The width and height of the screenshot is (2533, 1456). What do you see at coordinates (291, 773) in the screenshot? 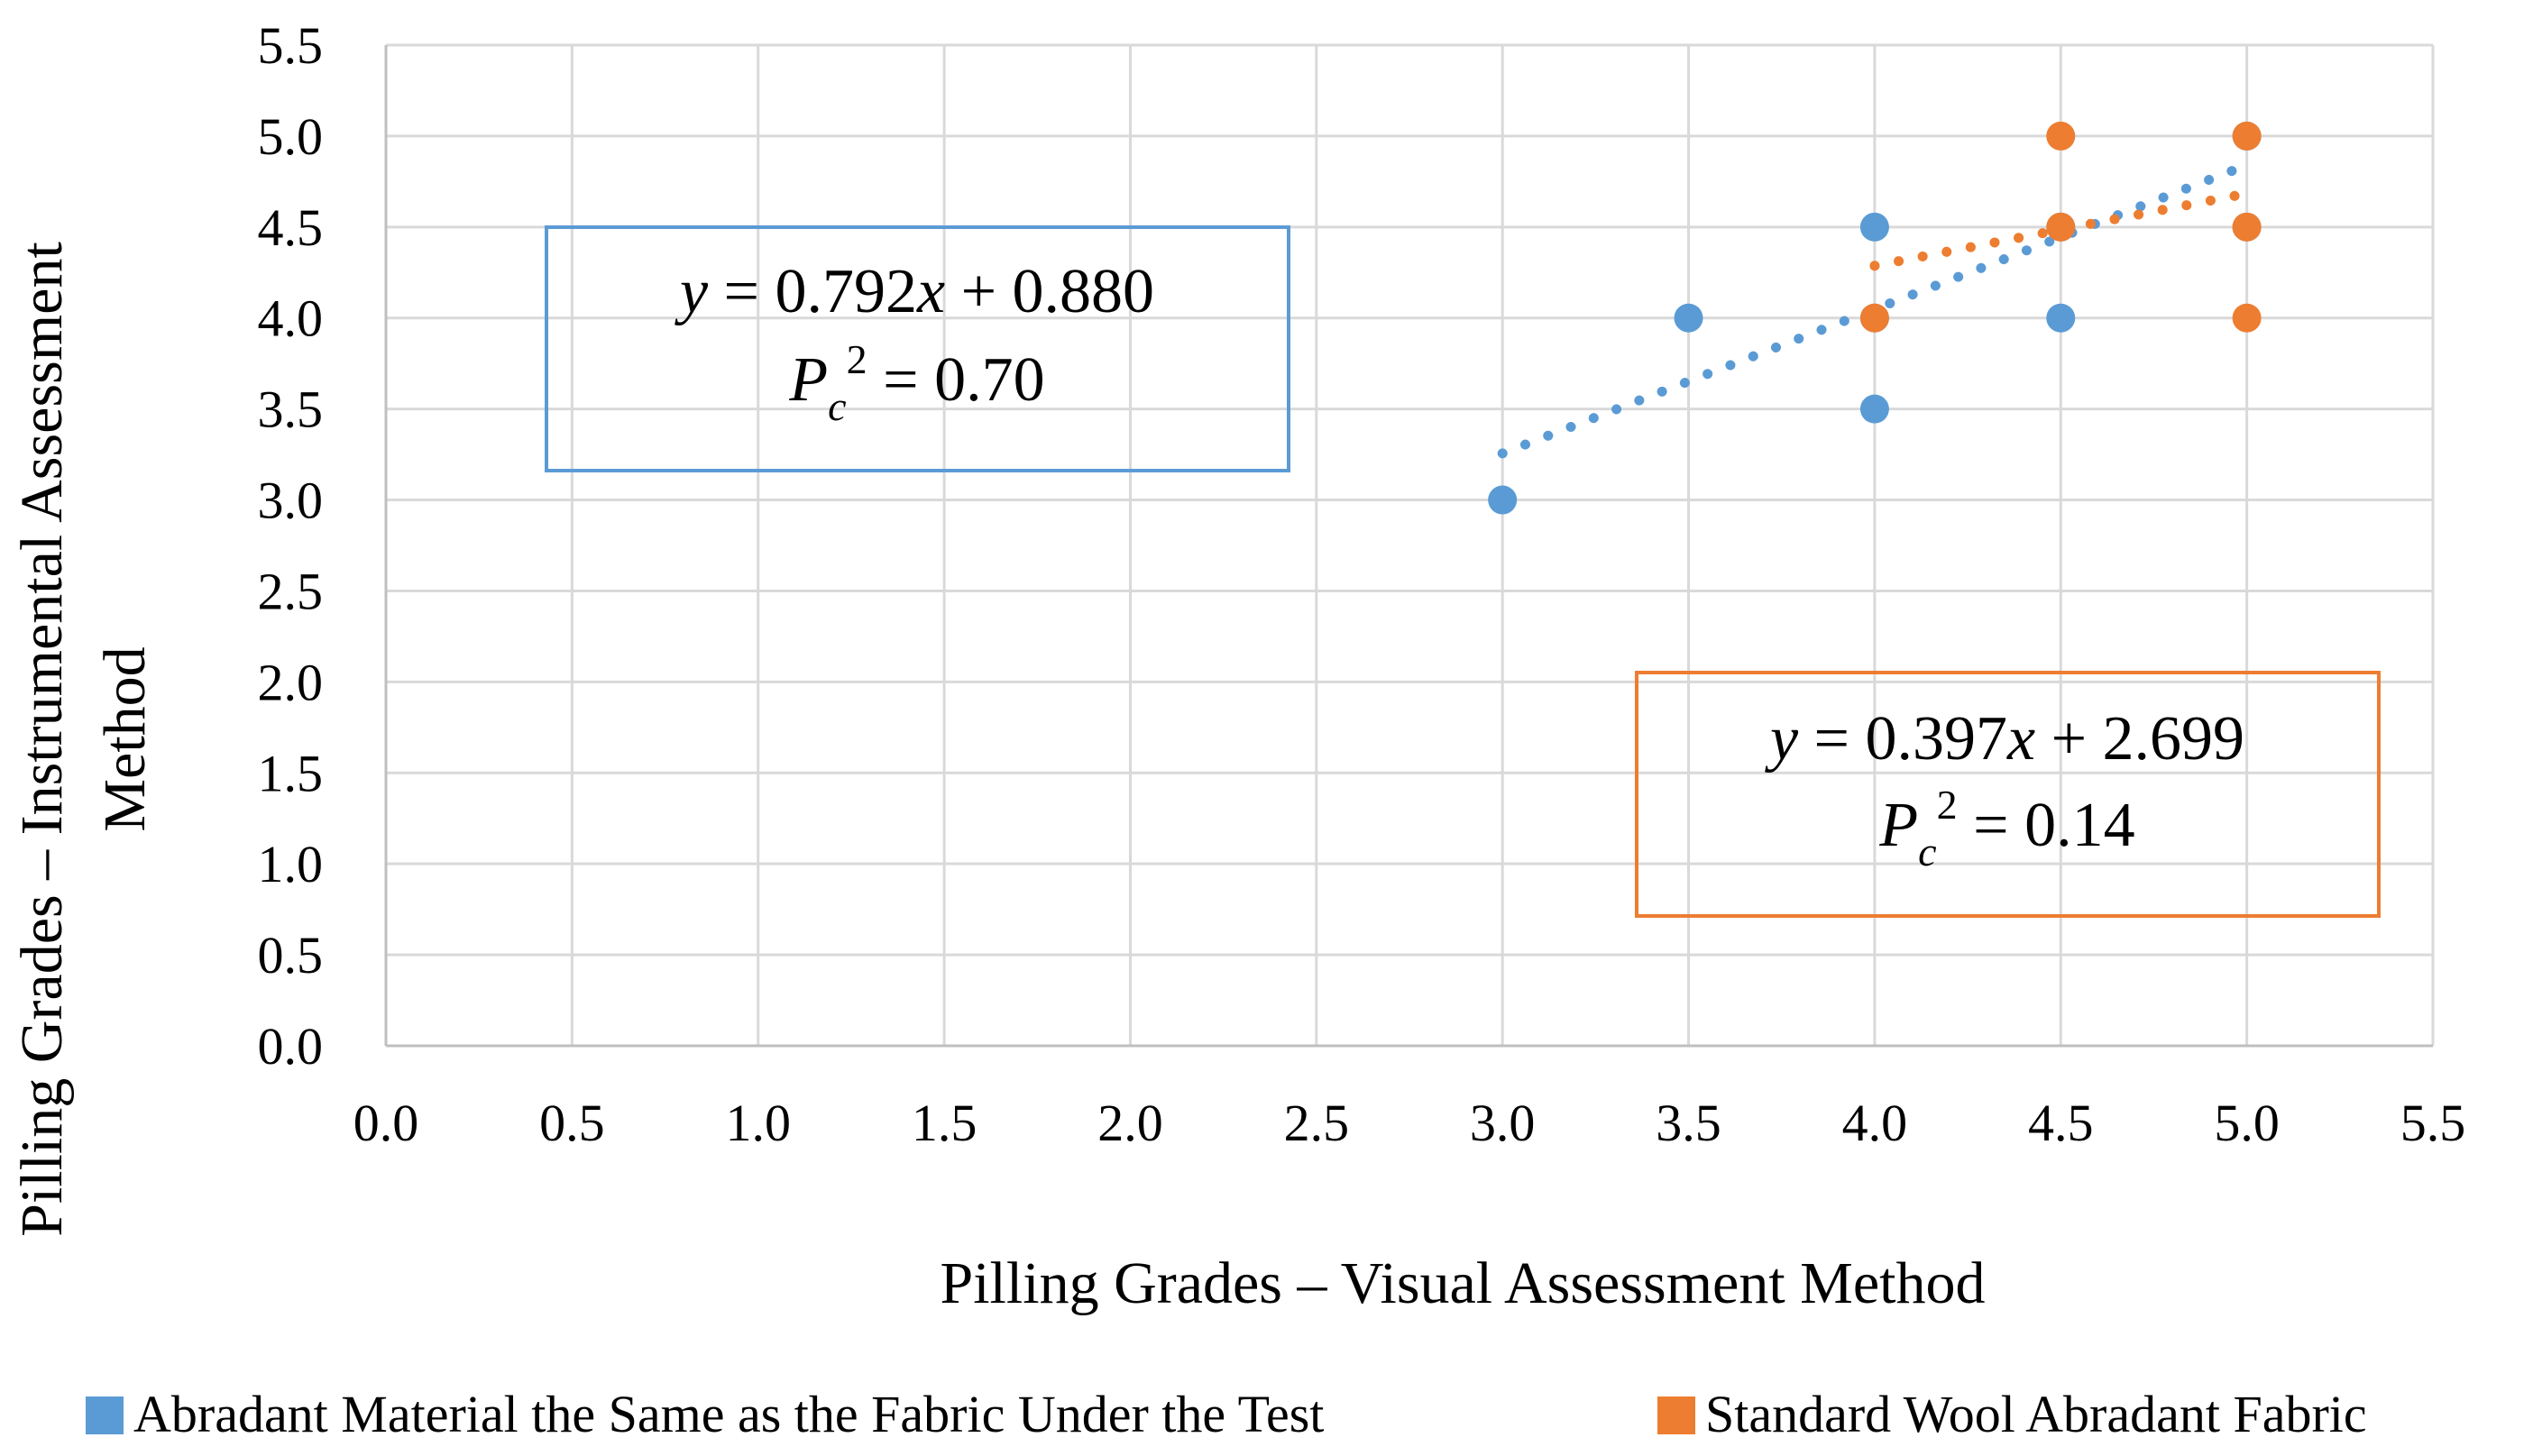
I see `y-tick-label: 1.5` at bounding box center [291, 773].